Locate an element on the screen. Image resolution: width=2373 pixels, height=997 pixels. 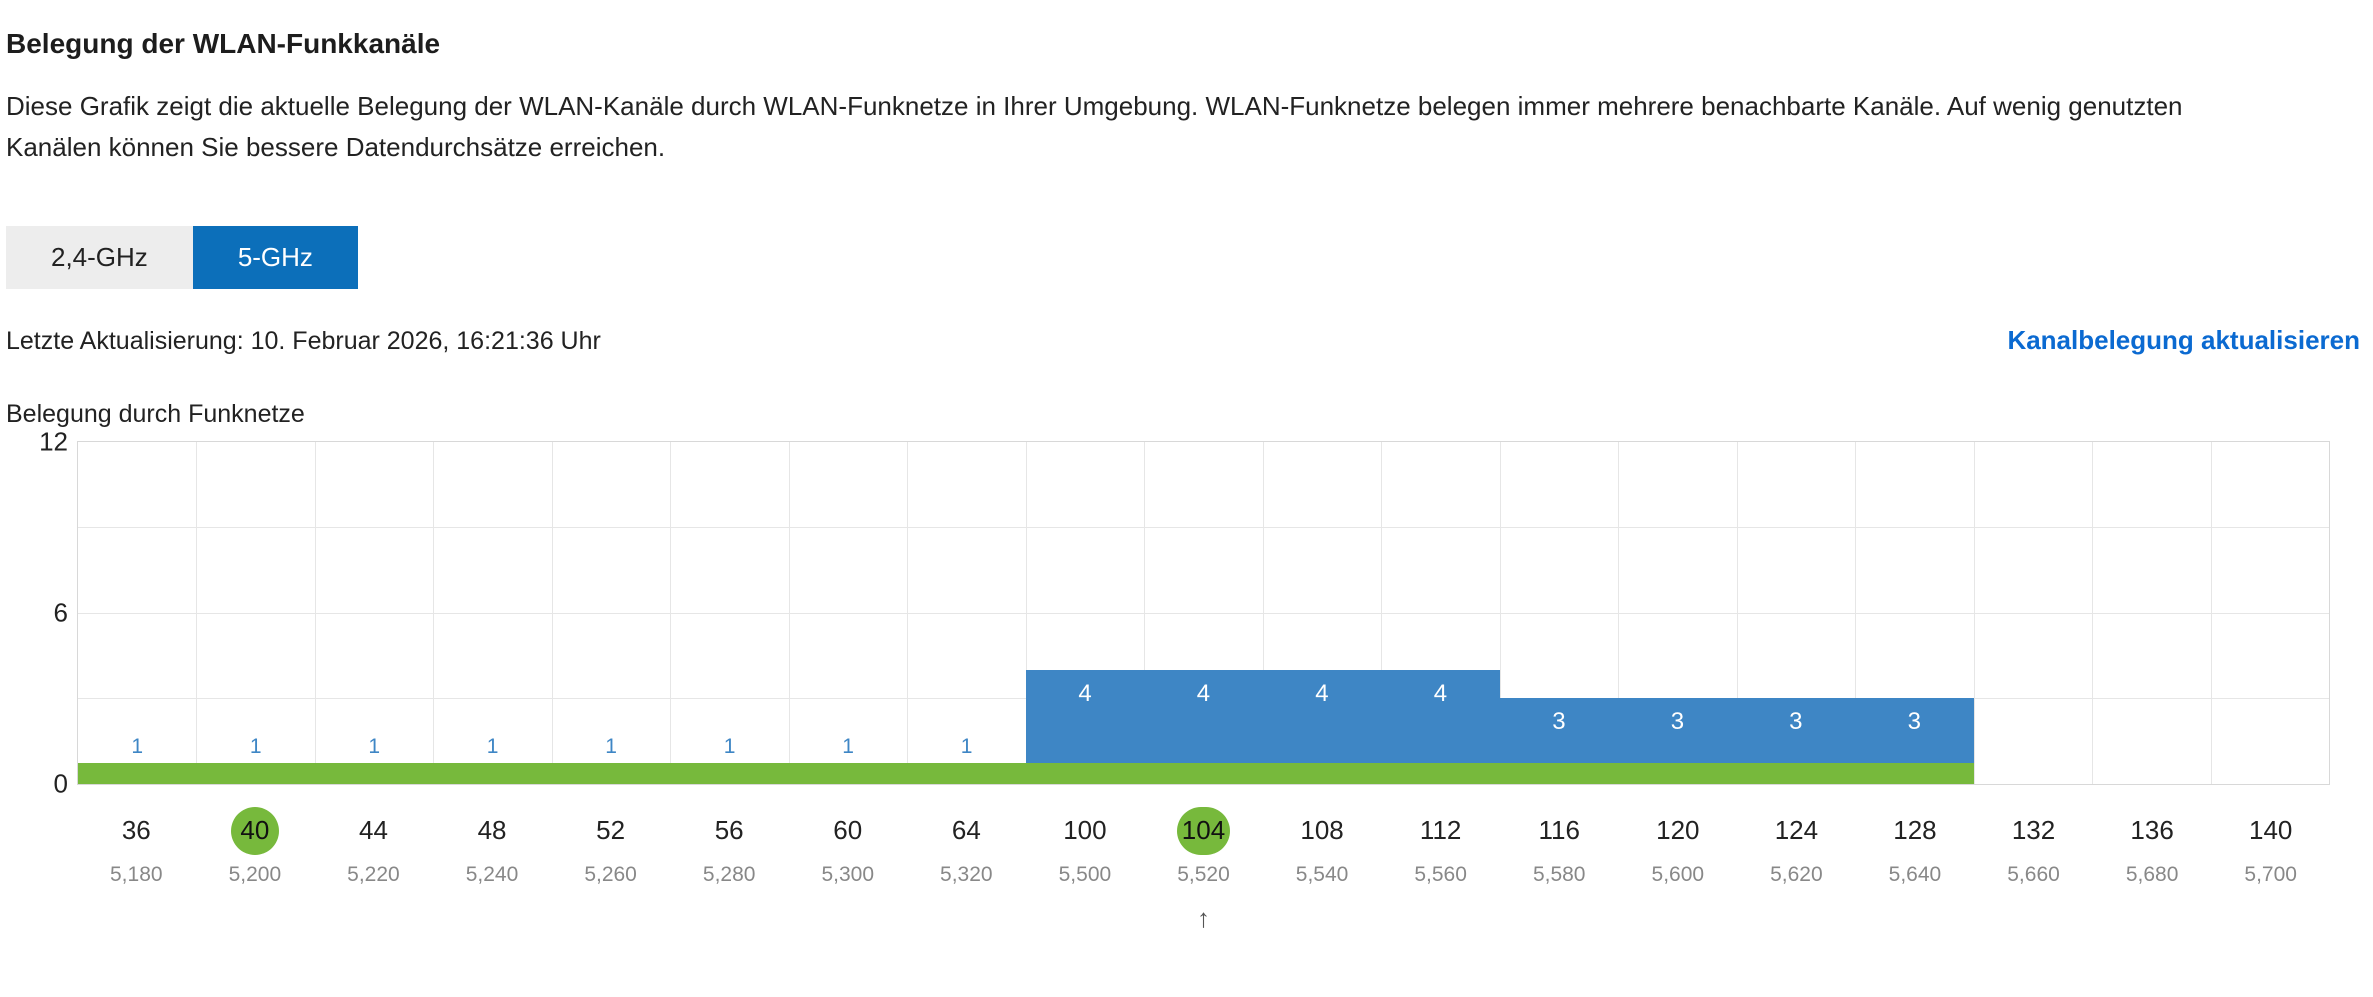
own-network-band is located at coordinates (1026, 773).